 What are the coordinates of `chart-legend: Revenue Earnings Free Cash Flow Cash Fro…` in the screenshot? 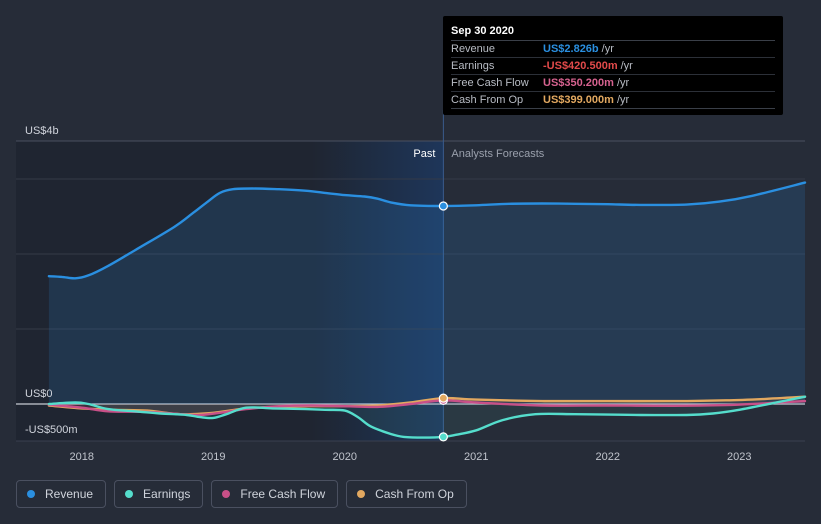 It's located at (241, 494).